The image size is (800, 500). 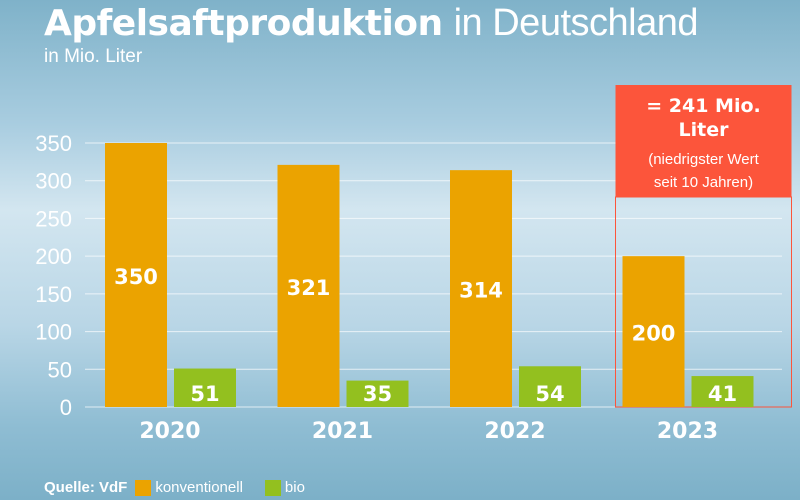 I want to click on bar-bio-2023, so click(x=722, y=391).